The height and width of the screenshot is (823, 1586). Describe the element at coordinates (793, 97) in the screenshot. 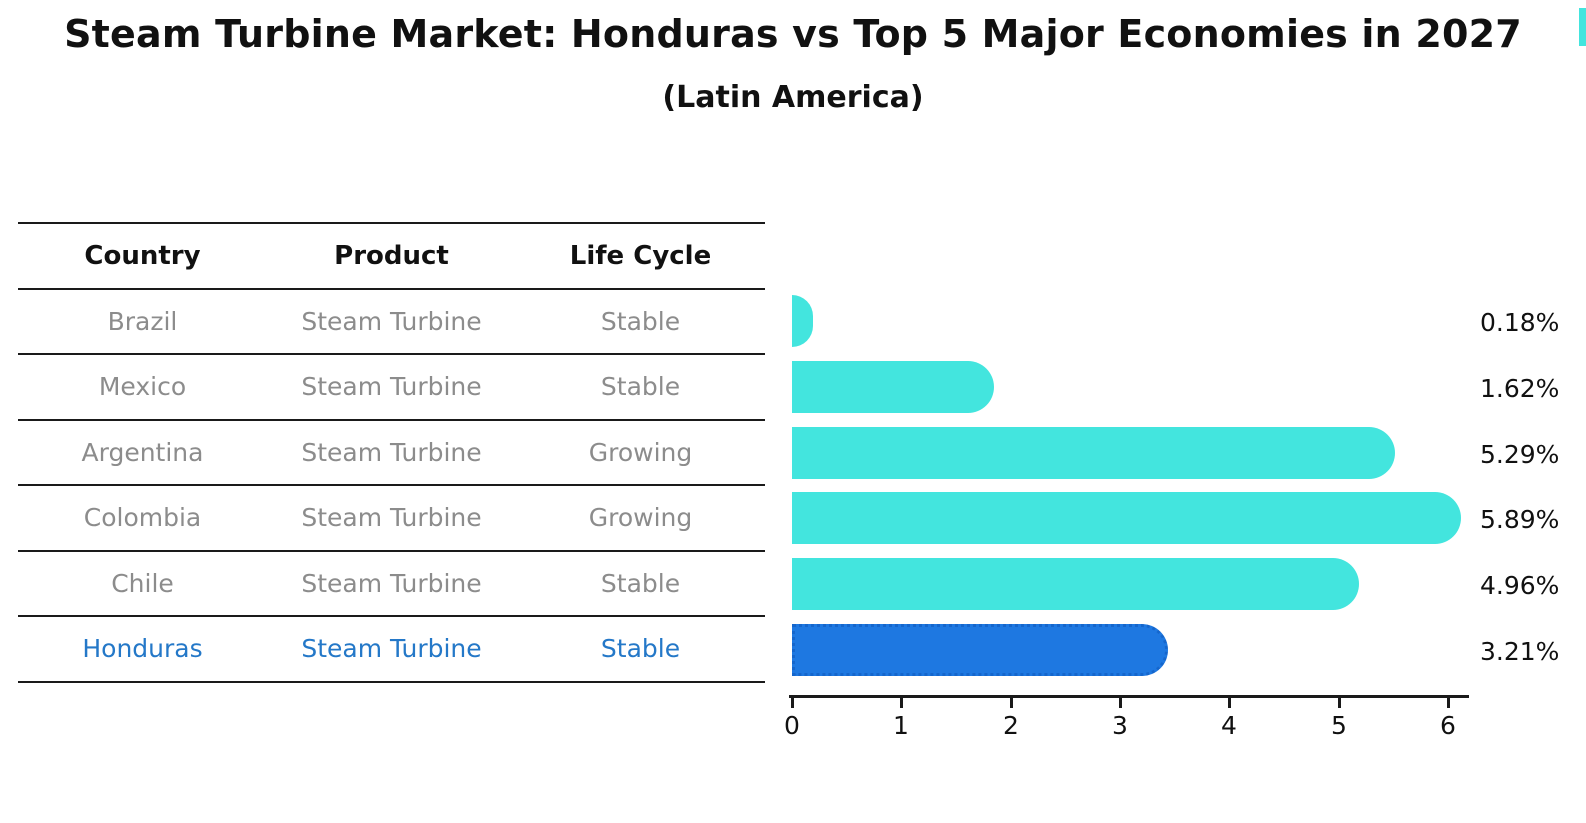

I see `page-subtitle: (Latin America)` at that location.